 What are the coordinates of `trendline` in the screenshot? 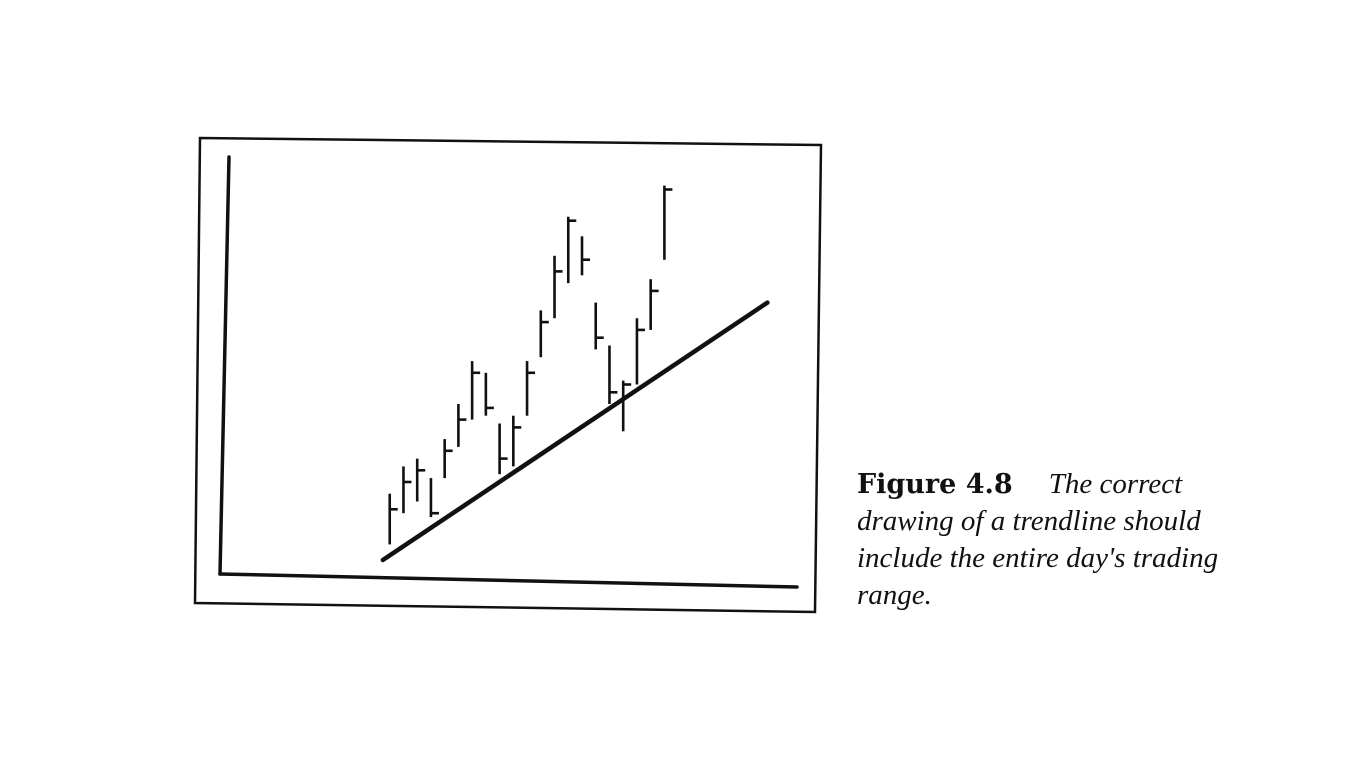 It's located at (575, 431).